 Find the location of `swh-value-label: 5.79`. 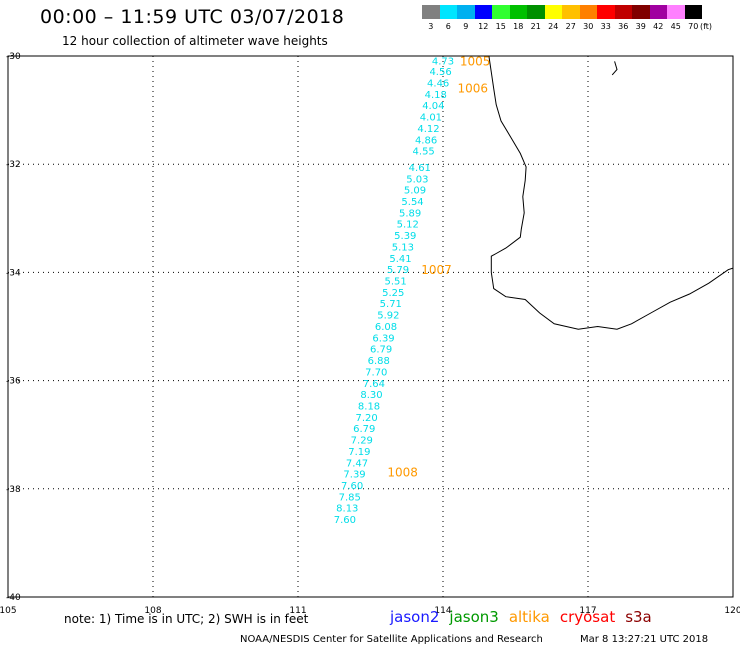

swh-value-label: 5.79 is located at coordinates (398, 270).